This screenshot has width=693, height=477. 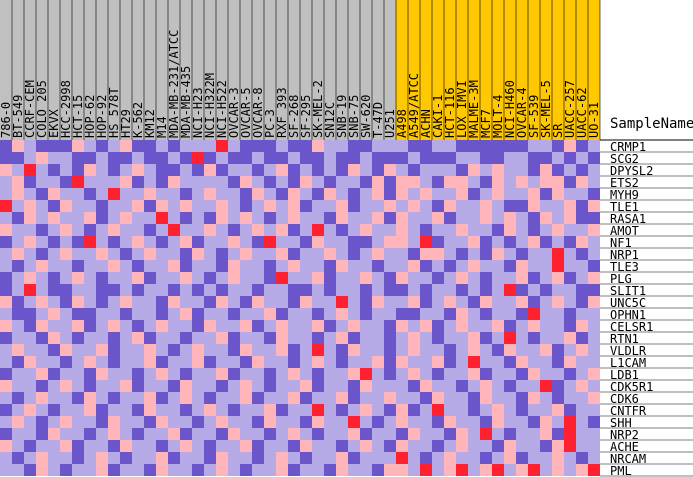 I want to click on row-label: NRP1, so click(x=624, y=255).